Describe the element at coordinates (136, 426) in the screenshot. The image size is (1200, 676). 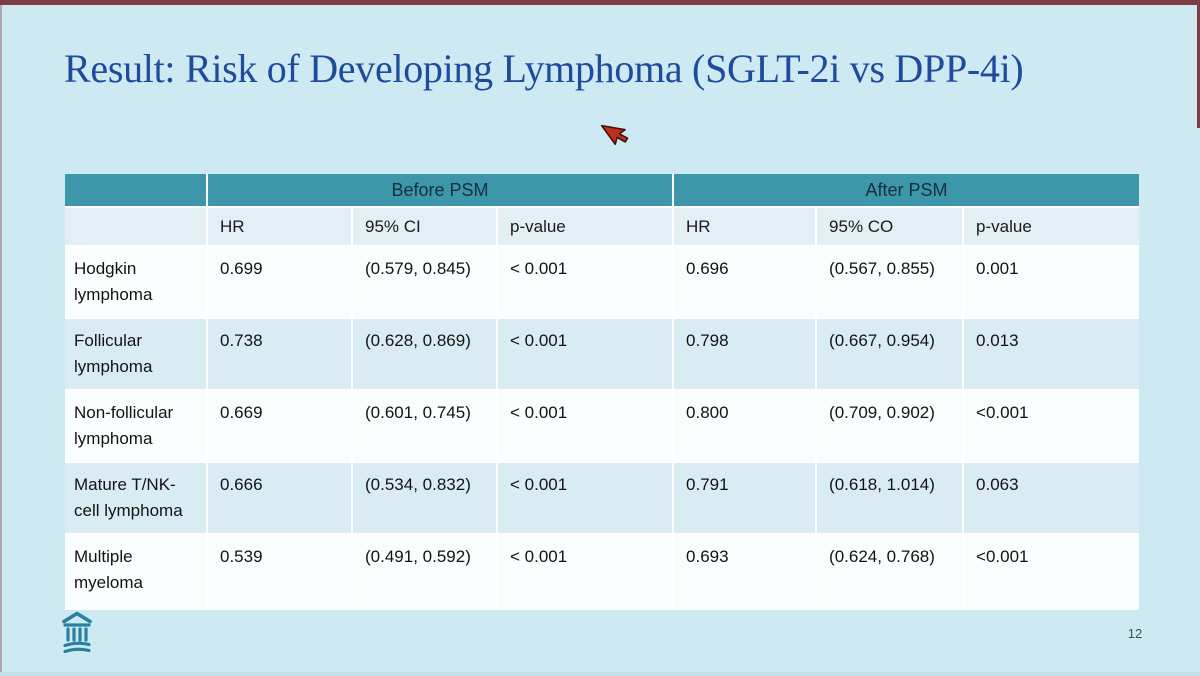
I see `row-label: Non-follicular lymphoma` at that location.